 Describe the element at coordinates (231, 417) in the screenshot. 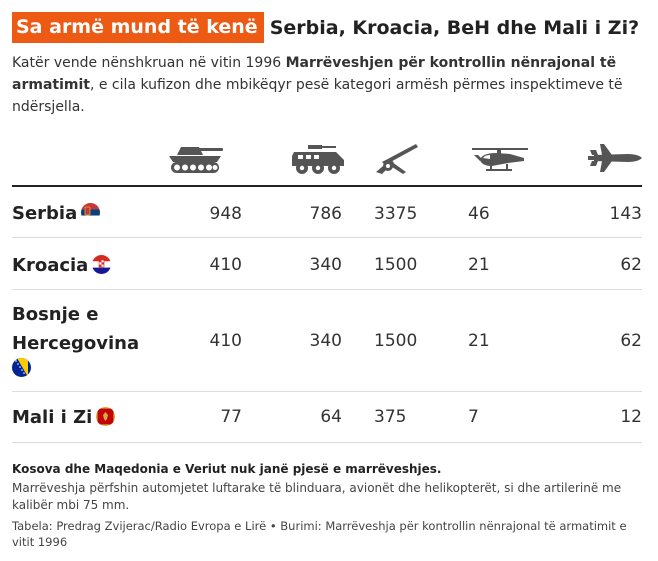

I see `table-cell: 77` at that location.